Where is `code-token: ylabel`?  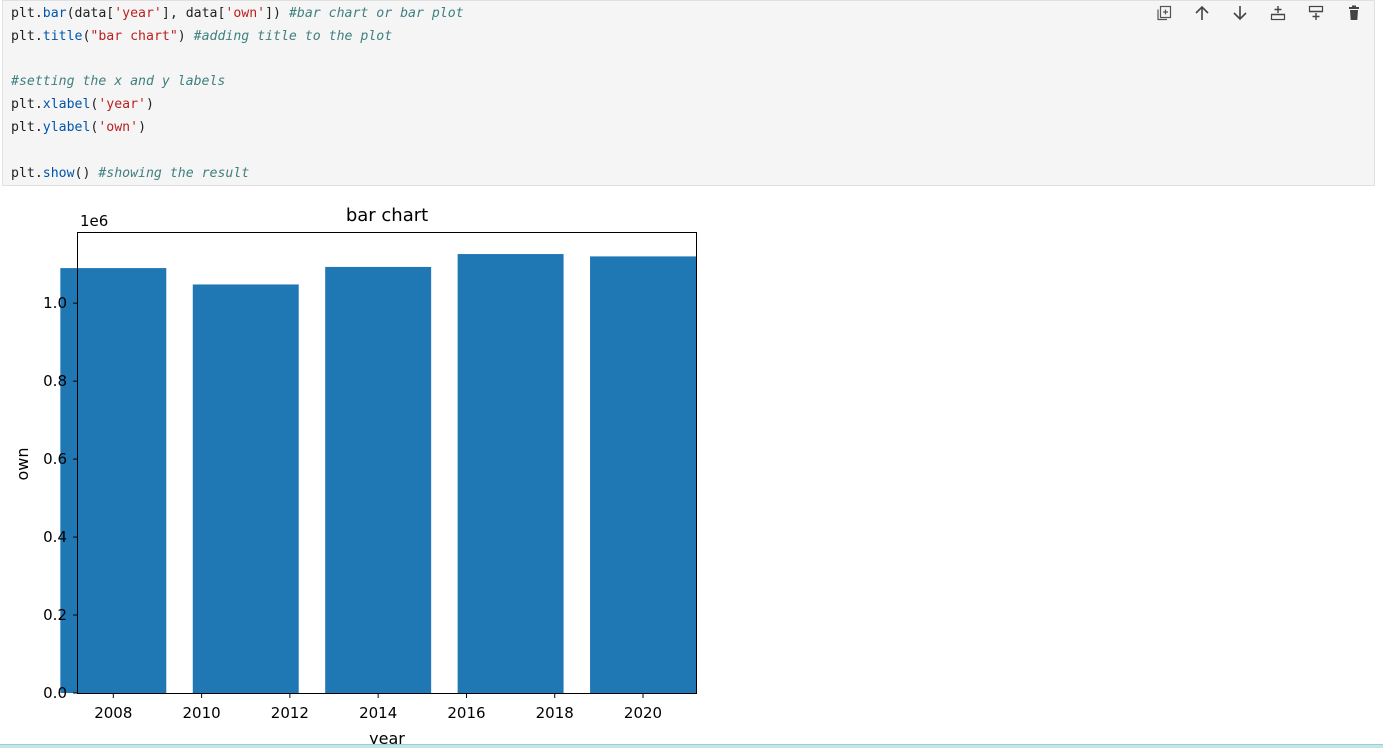 code-token: ylabel is located at coordinates (66, 127).